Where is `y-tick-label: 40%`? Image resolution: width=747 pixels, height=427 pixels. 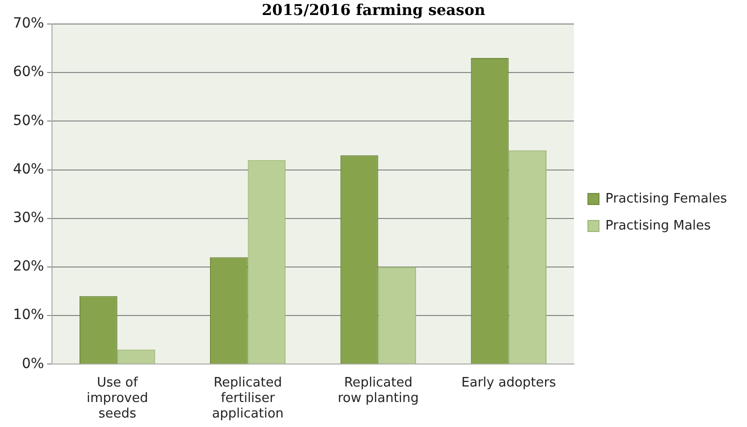
y-tick-label: 40% is located at coordinates (28, 169).